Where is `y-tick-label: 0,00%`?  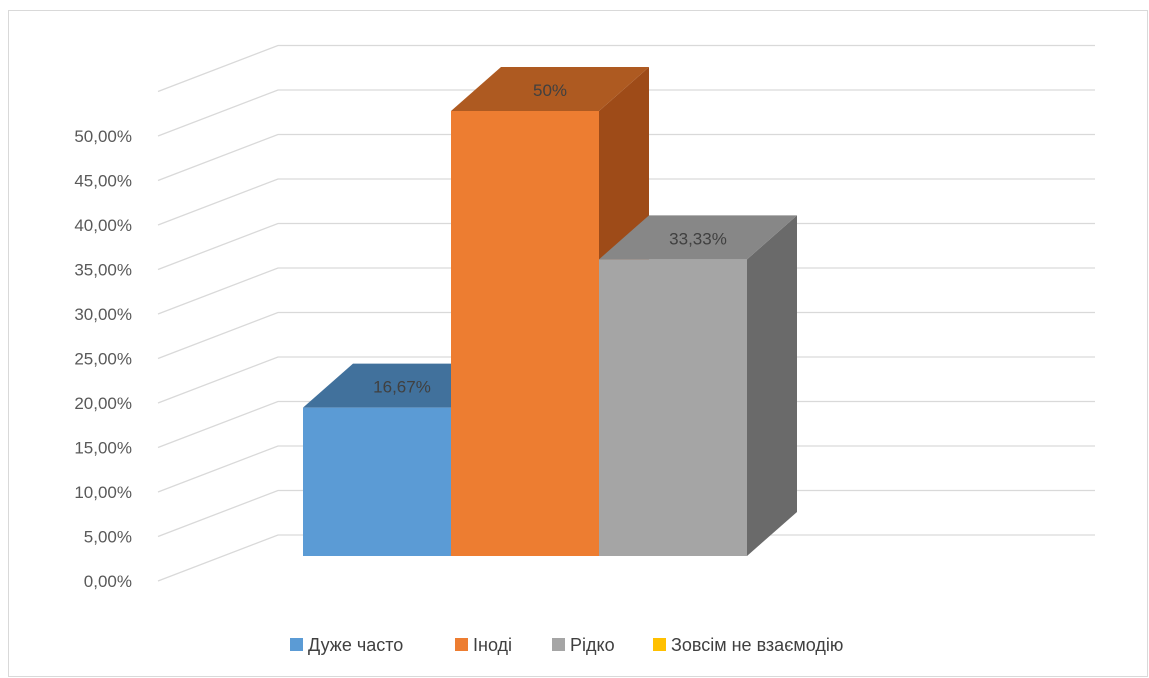
y-tick-label: 0,00% is located at coordinates (108, 581).